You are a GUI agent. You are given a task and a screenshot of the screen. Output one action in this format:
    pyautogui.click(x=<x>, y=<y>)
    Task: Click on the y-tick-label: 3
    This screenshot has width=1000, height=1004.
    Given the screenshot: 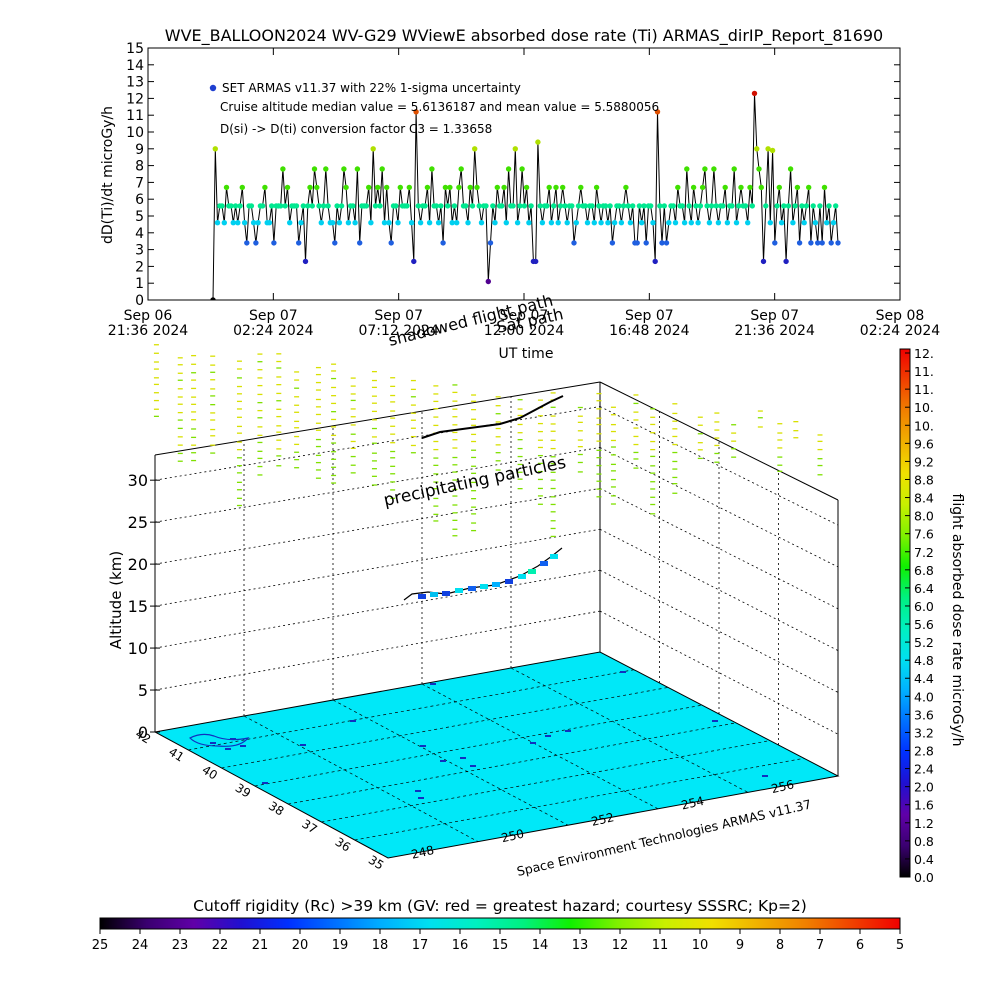 What is the action you would take?
    pyautogui.click(x=139, y=251)
    